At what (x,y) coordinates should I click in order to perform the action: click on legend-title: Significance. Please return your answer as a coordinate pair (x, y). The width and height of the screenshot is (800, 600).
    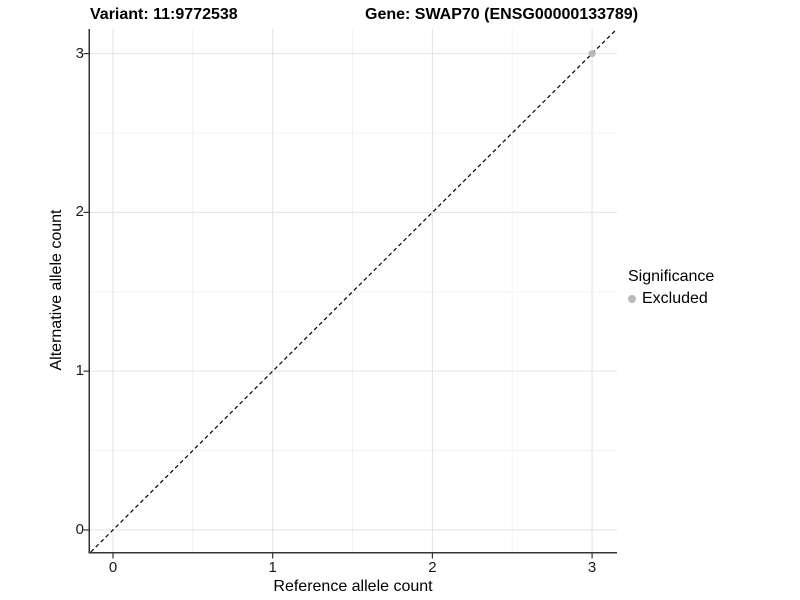
    Looking at the image, I should click on (671, 276).